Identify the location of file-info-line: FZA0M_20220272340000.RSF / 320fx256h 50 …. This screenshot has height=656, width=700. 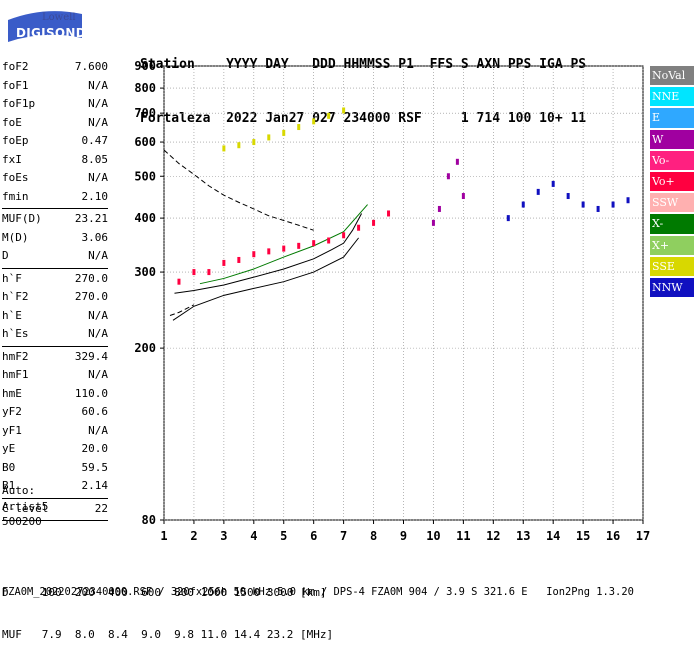
(318, 592).